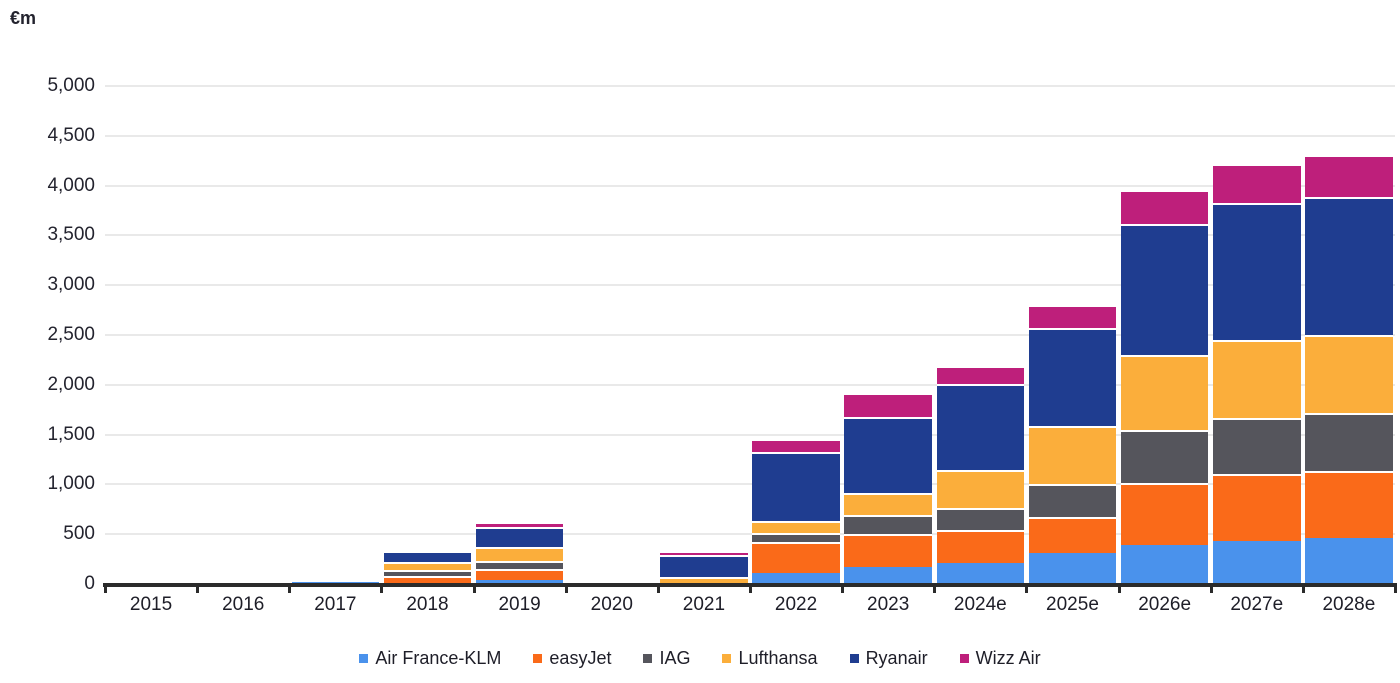 This screenshot has width=1400, height=683. What do you see at coordinates (1072, 335) in the screenshot?
I see `bar-slot-2025e` at bounding box center [1072, 335].